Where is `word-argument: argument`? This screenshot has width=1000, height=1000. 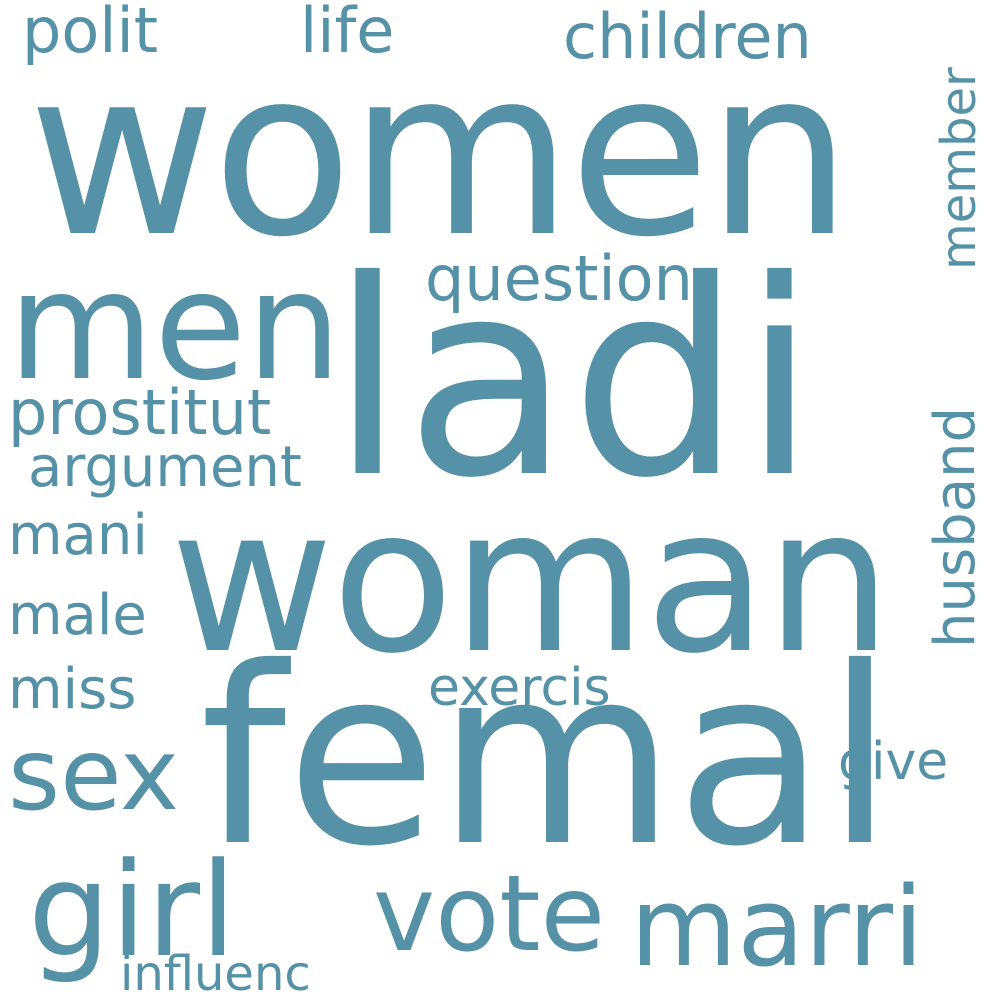 word-argument: argument is located at coordinates (165, 467).